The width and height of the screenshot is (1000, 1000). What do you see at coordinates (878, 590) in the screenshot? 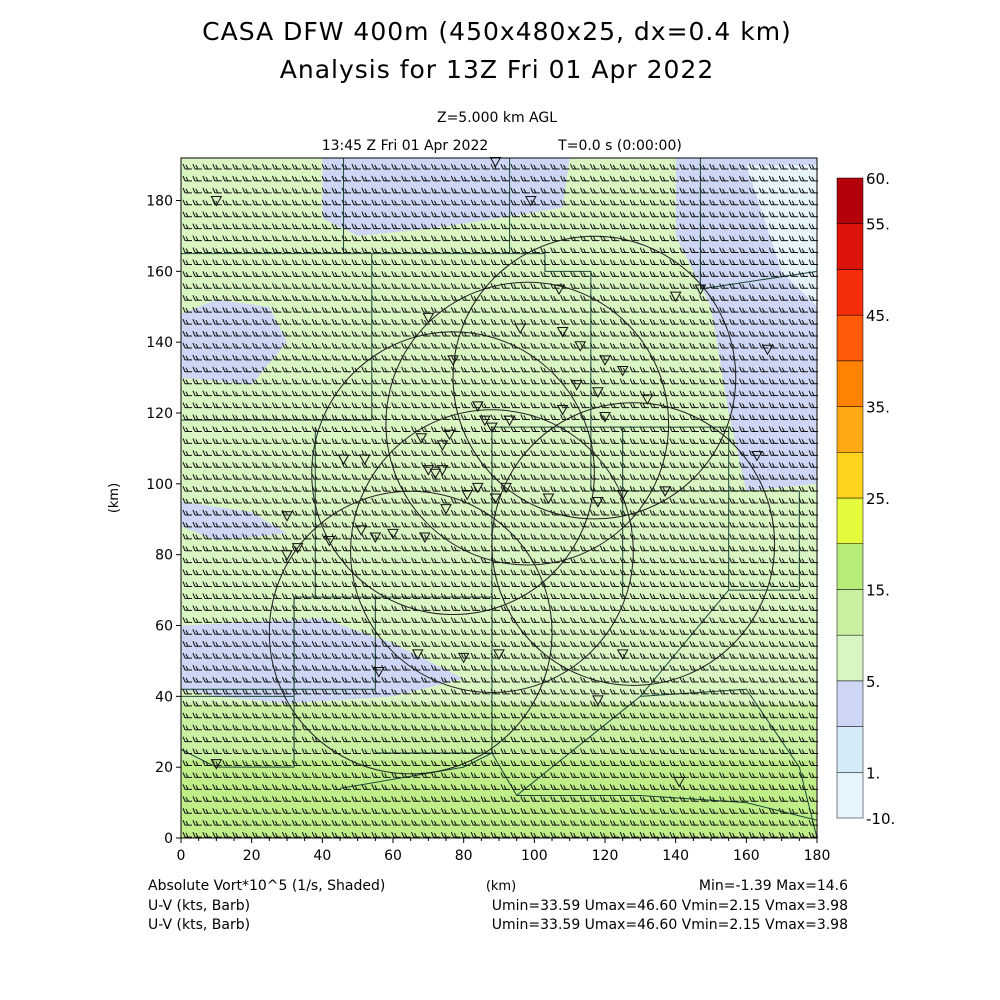
I see `colorbar-label: 15.` at bounding box center [878, 590].